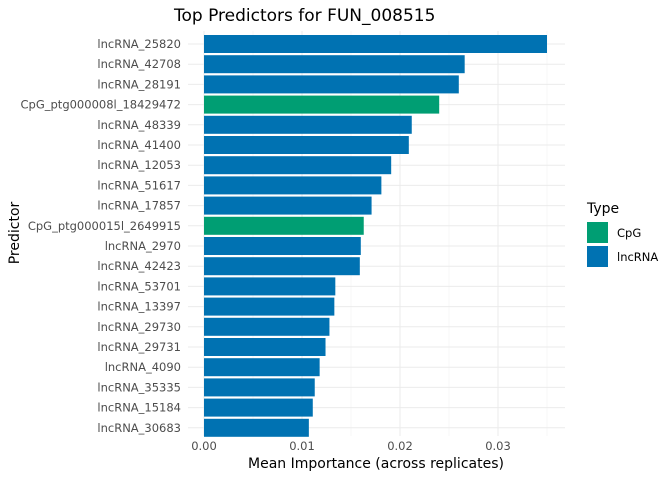 The image size is (672, 480). I want to click on y-tick-label: lncRNA_13397, so click(139, 307).